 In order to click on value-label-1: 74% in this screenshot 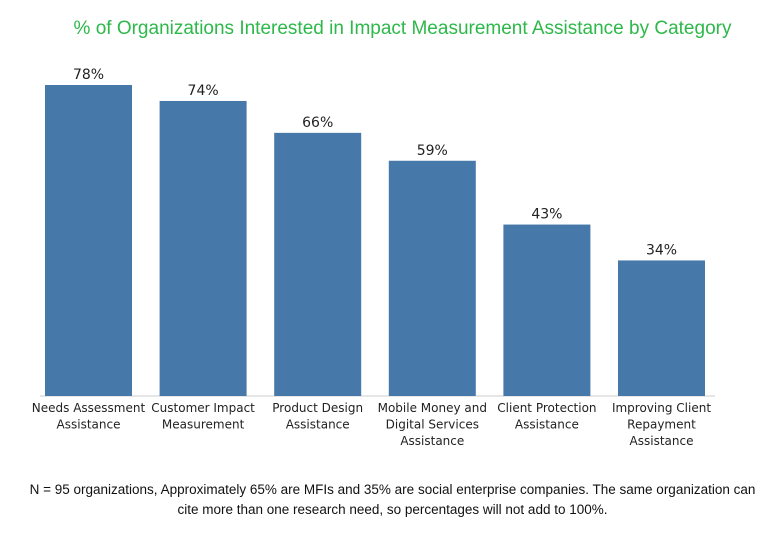, I will do `click(203, 91)`.